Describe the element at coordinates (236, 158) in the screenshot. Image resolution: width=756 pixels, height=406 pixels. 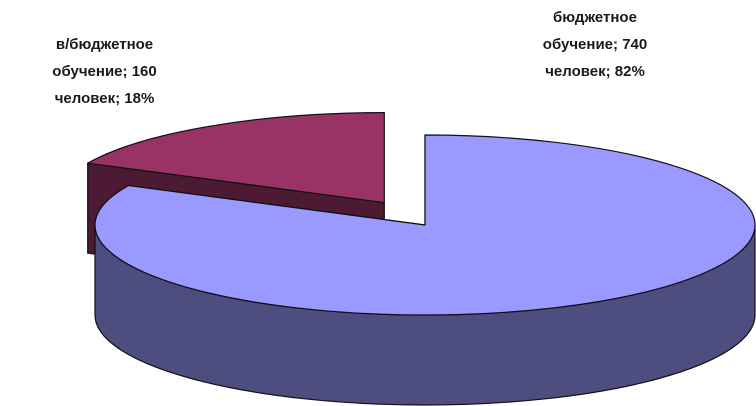
I see `slice-offbudget-top` at that location.